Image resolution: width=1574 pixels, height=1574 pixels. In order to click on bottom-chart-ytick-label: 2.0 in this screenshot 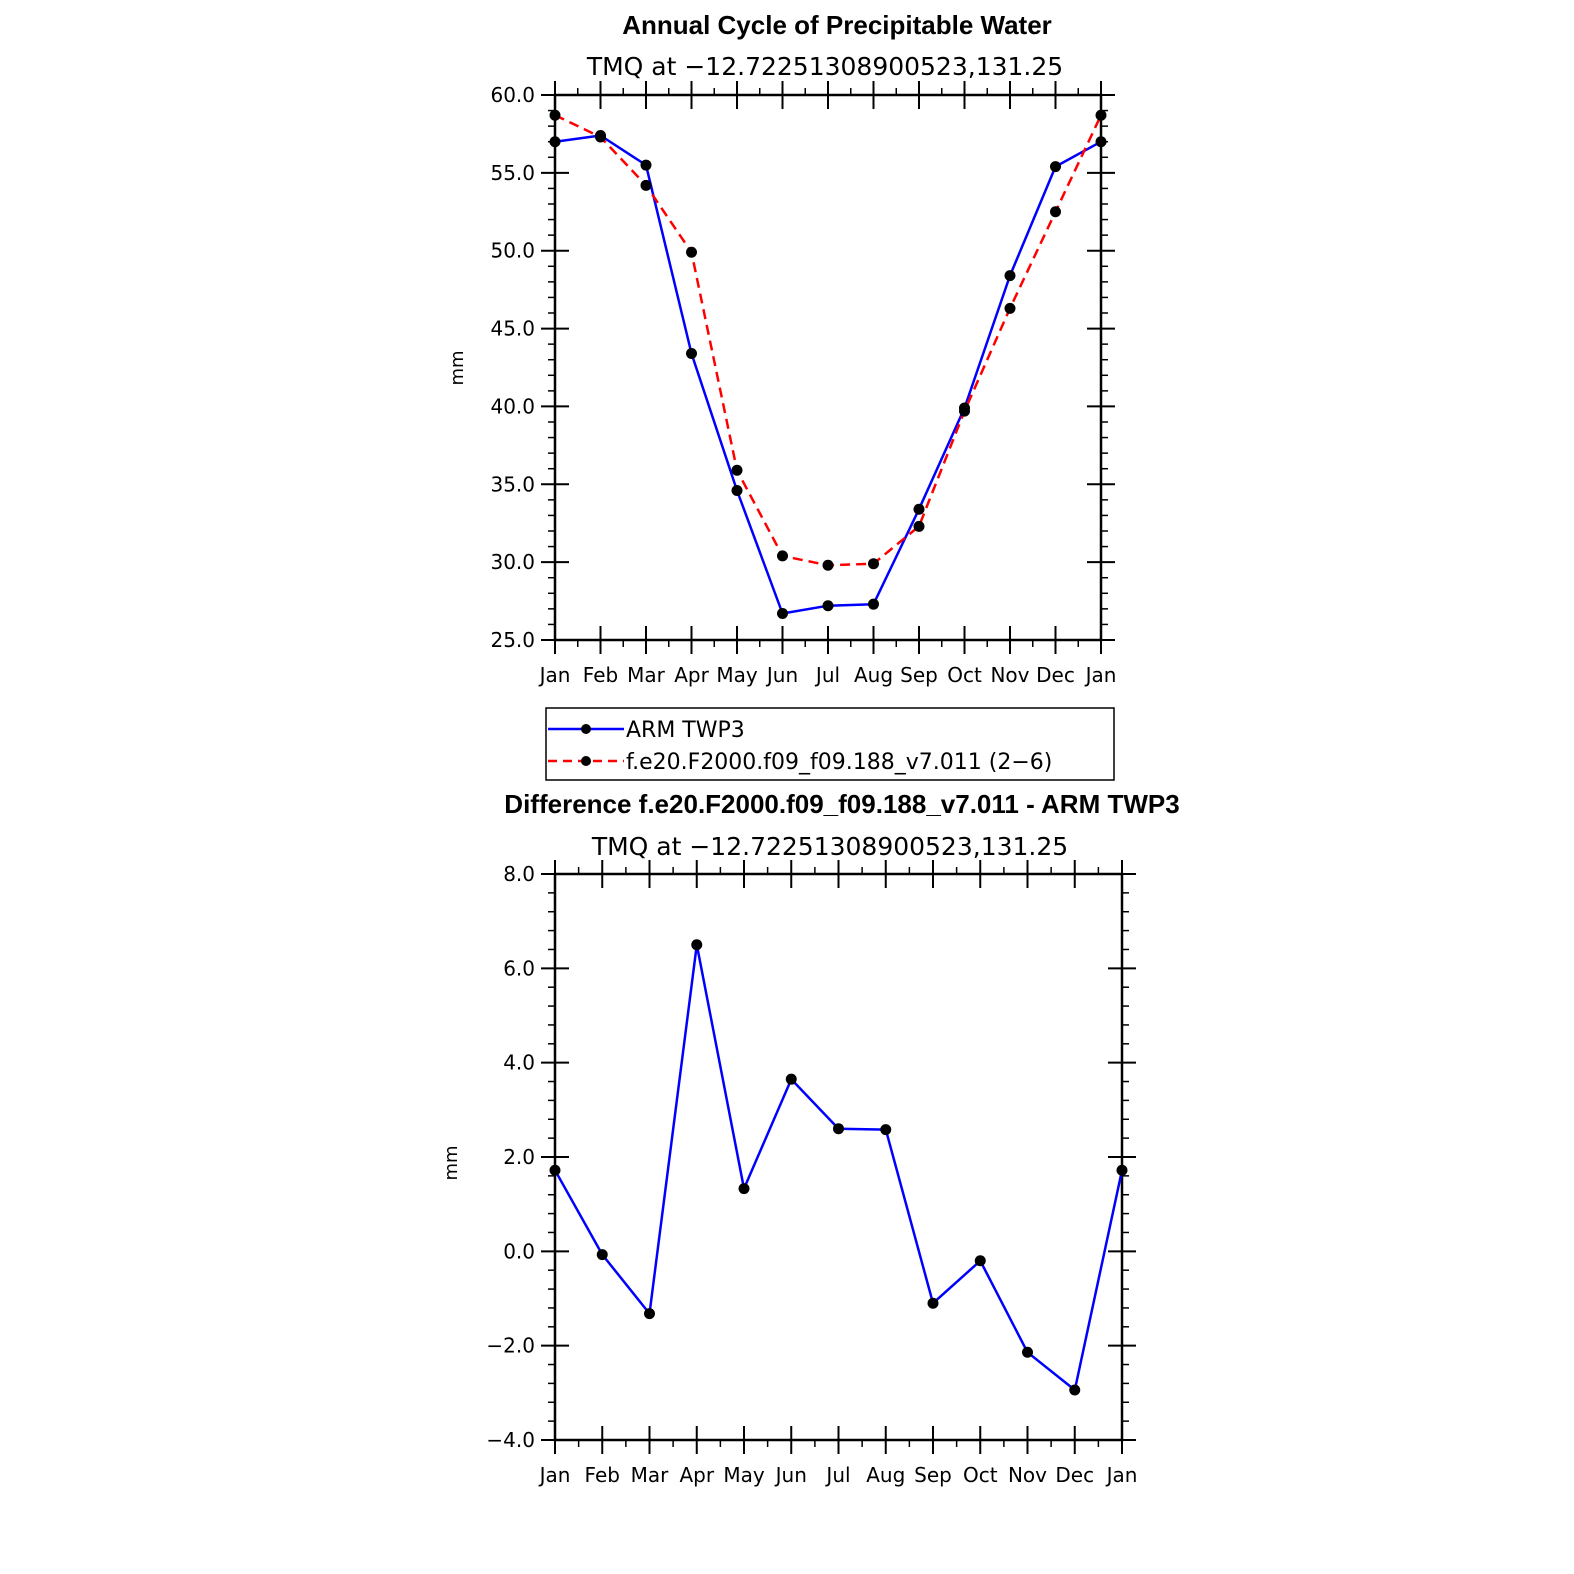, I will do `click(519, 1157)`.